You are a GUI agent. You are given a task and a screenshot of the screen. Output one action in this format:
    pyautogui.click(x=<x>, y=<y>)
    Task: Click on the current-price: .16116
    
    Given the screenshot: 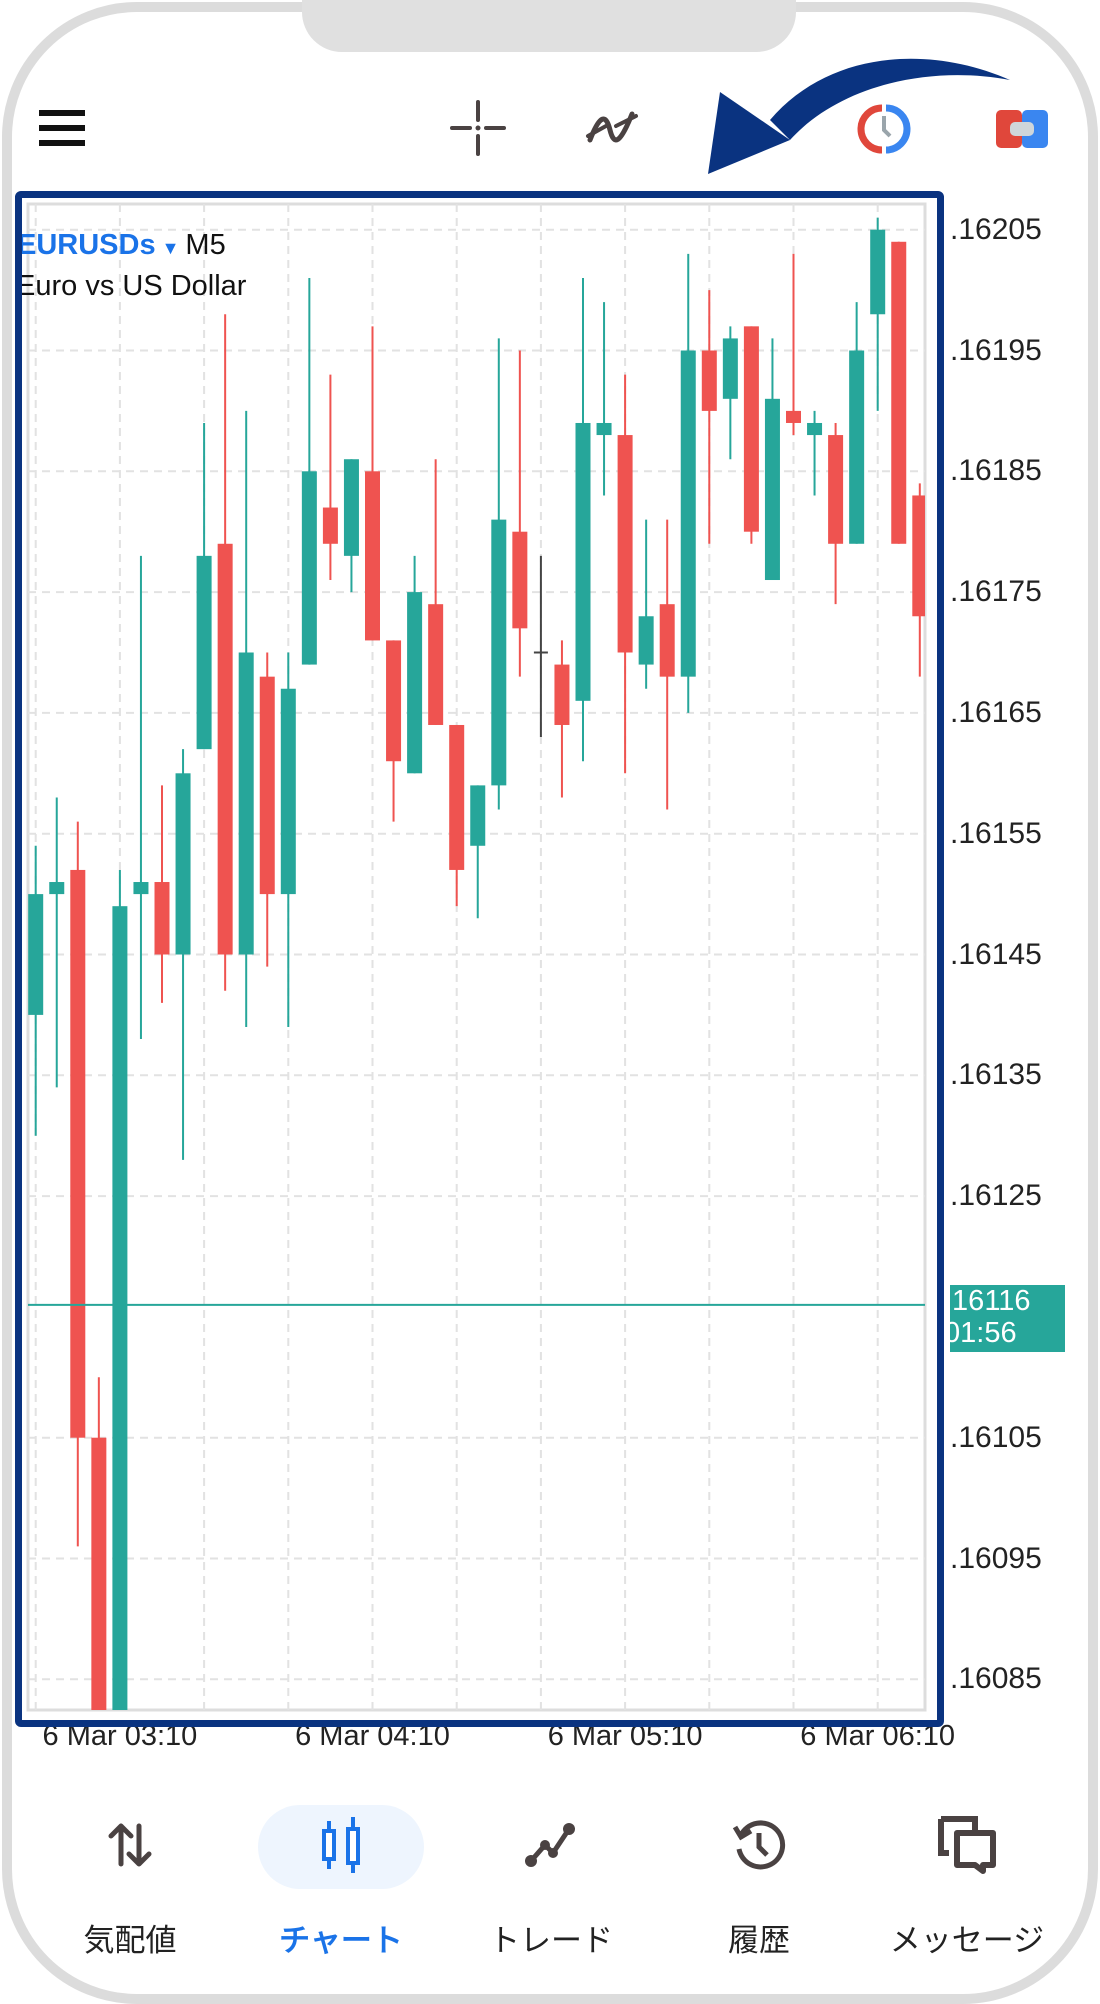 What is the action you would take?
    pyautogui.click(x=990, y=1301)
    